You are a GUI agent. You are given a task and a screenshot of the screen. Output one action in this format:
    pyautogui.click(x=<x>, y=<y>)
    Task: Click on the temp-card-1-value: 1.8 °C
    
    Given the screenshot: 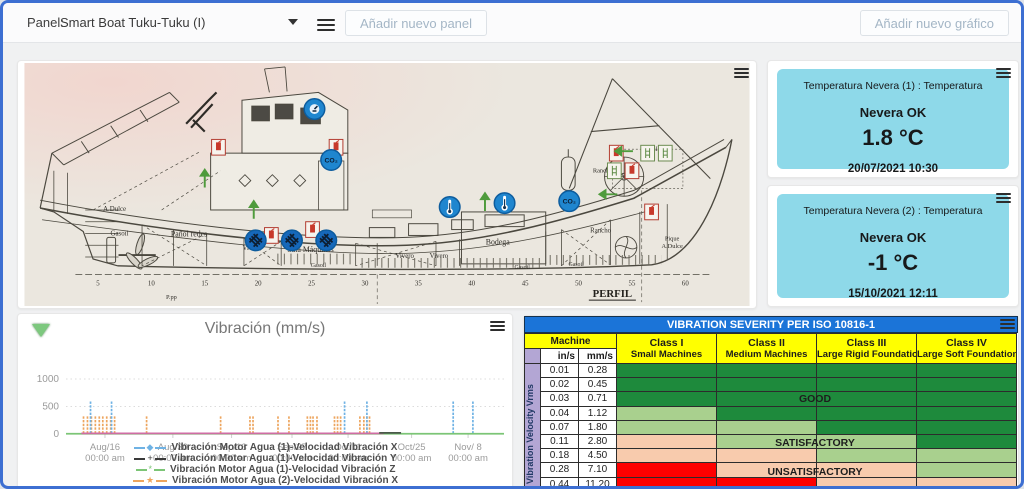 What is the action you would take?
    pyautogui.click(x=893, y=137)
    